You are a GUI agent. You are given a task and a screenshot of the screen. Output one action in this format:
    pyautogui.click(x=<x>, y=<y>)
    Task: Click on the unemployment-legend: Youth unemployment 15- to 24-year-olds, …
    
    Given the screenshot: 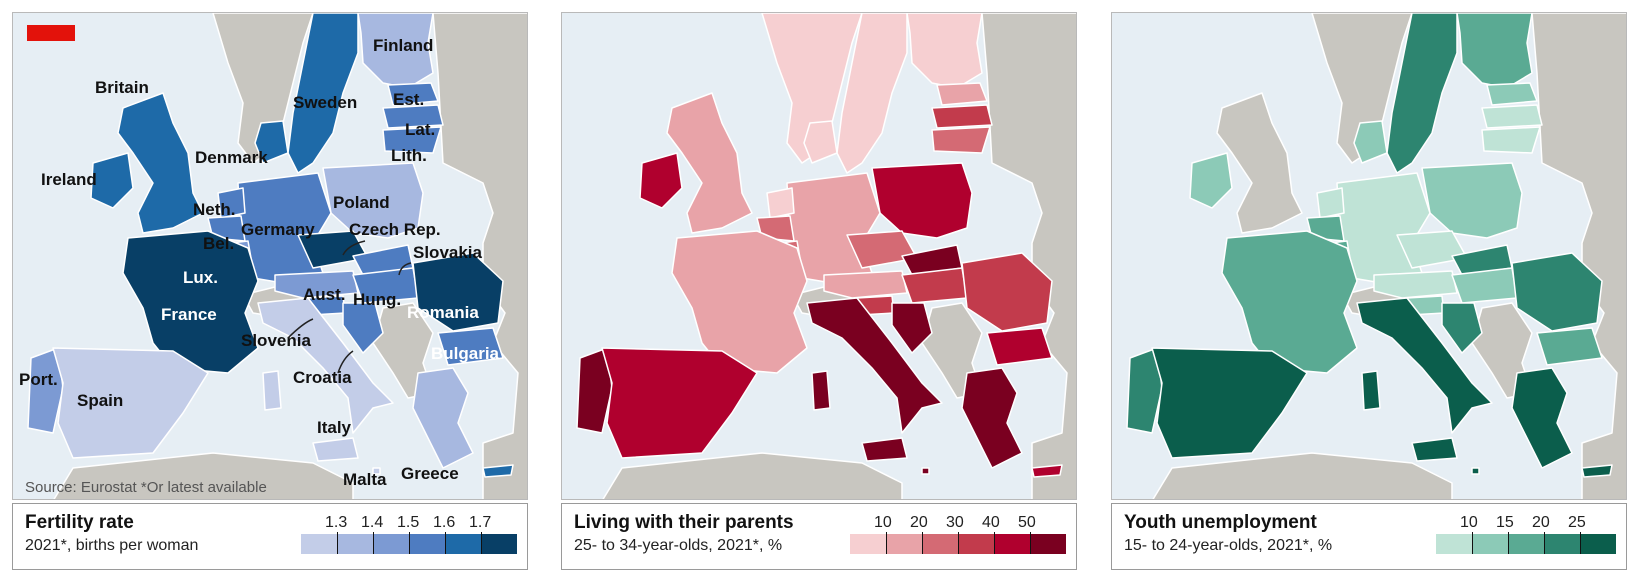 What is the action you would take?
    pyautogui.click(x=1369, y=536)
    